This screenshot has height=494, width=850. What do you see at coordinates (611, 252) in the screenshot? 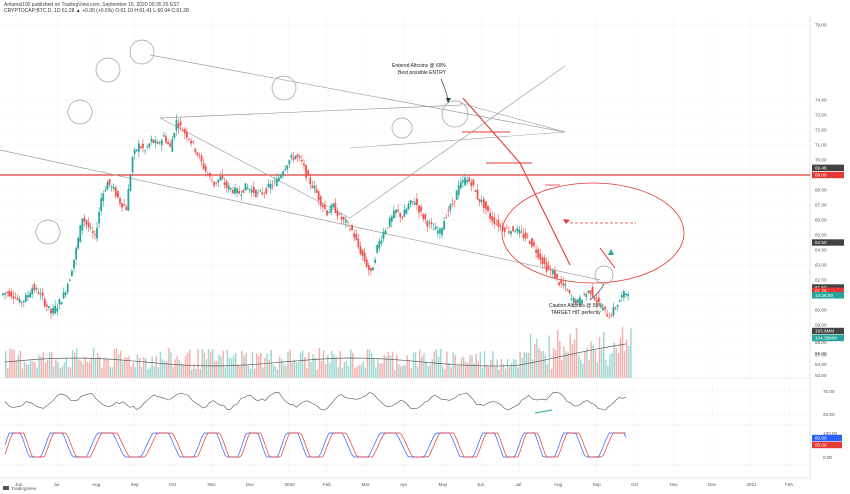
I see `green-arrow-up-icon` at bounding box center [611, 252].